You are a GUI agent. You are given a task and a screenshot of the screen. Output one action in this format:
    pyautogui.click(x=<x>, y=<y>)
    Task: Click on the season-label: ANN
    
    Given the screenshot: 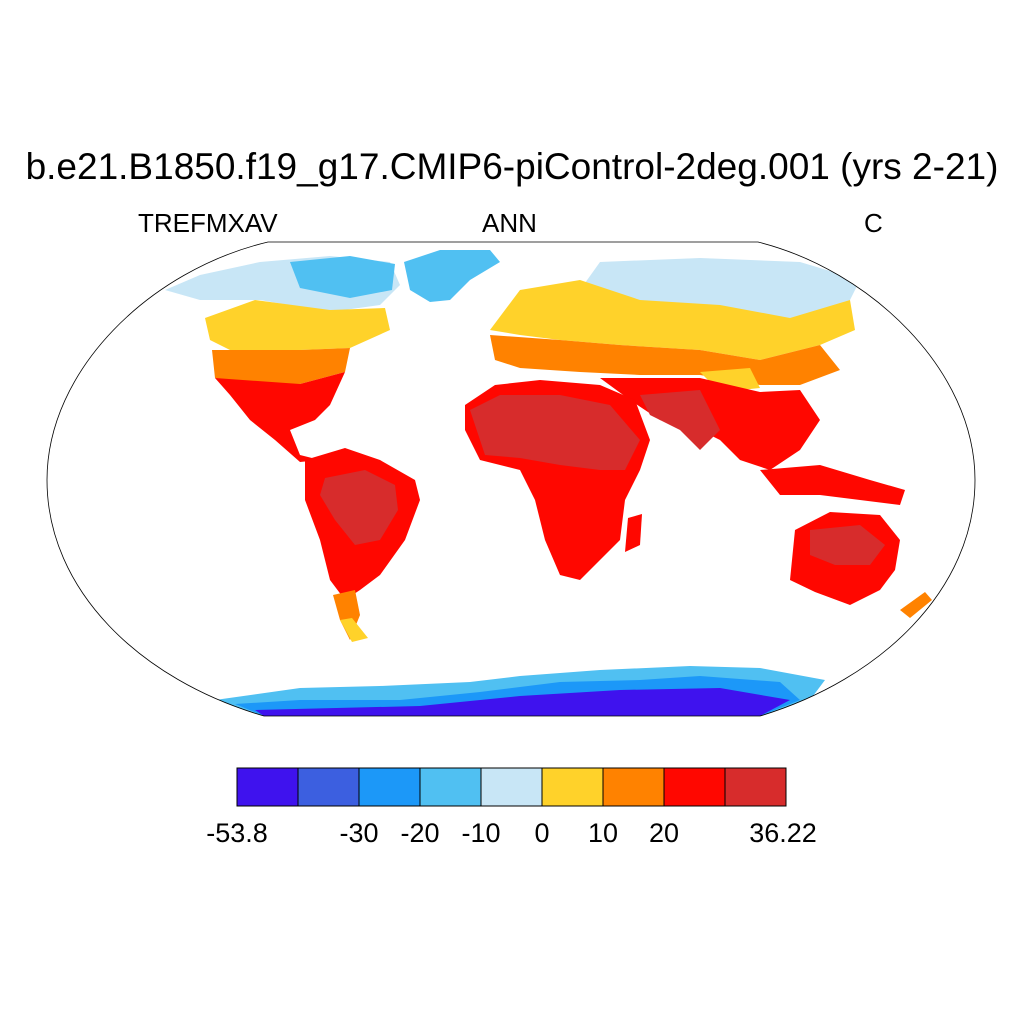 What is the action you would take?
    pyautogui.click(x=509, y=223)
    